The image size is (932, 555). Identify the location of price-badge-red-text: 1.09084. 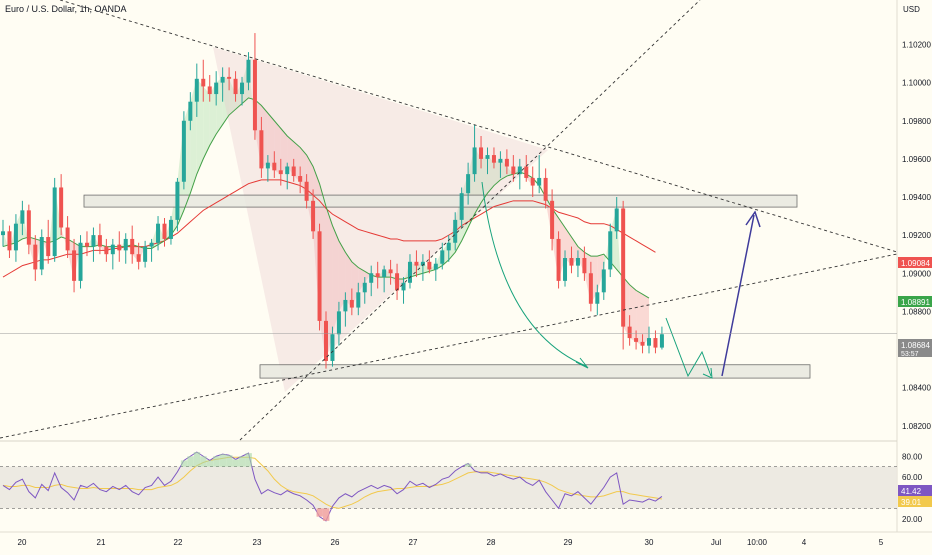
(915, 263).